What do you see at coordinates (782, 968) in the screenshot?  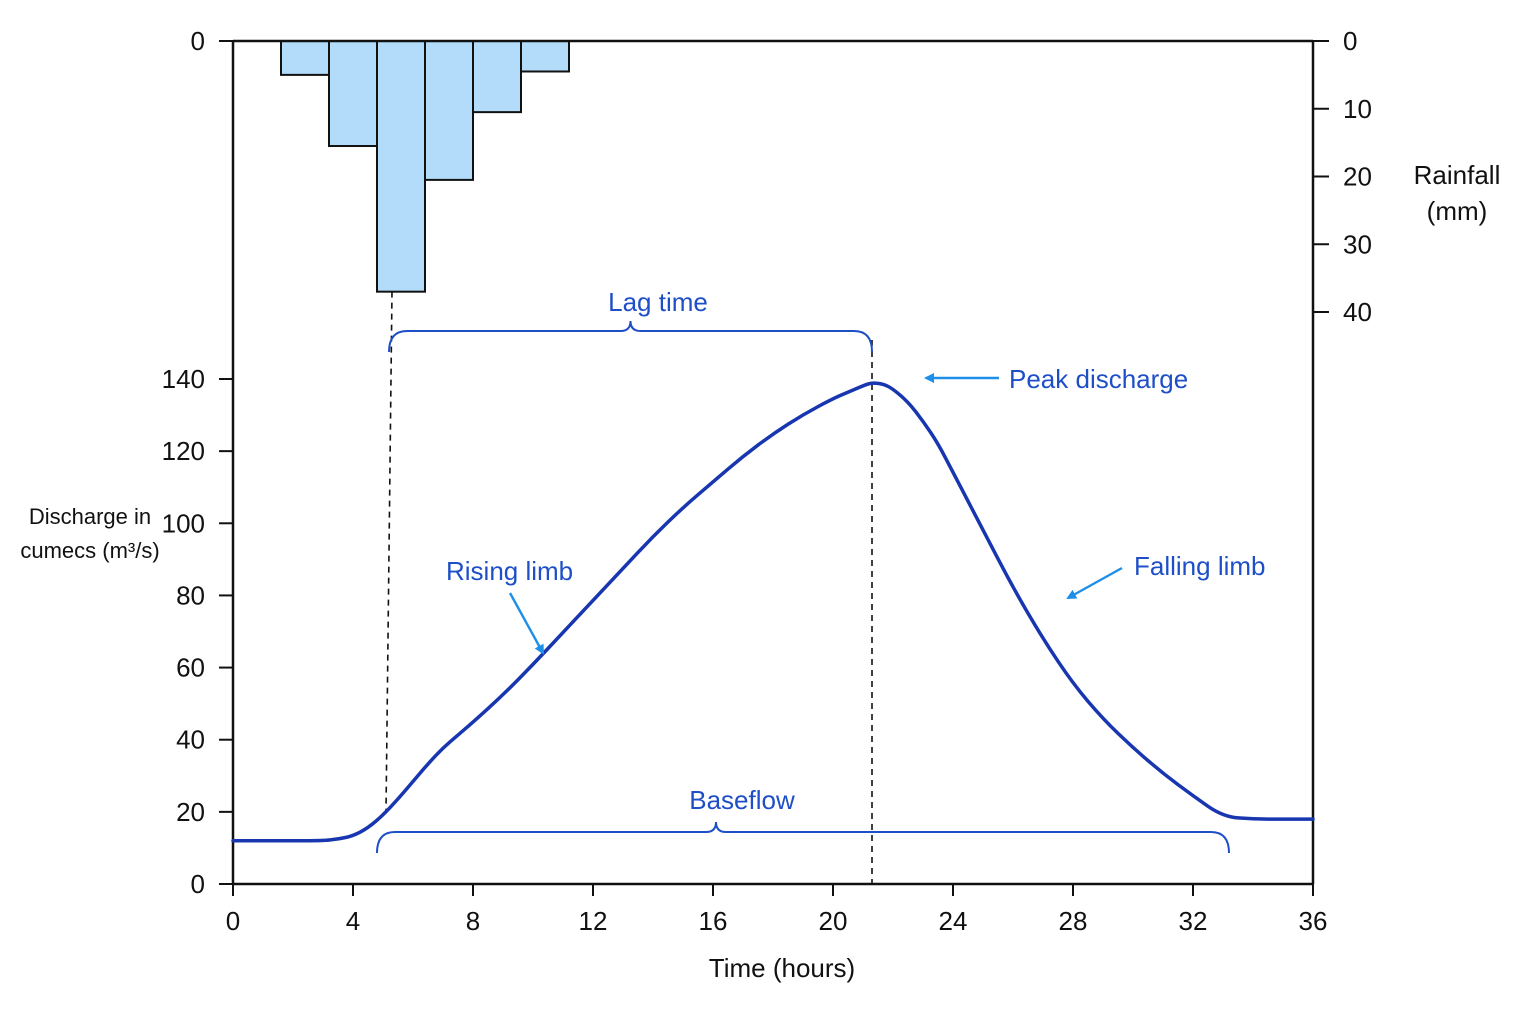 I see `x-axis-title: Time (hours)` at bounding box center [782, 968].